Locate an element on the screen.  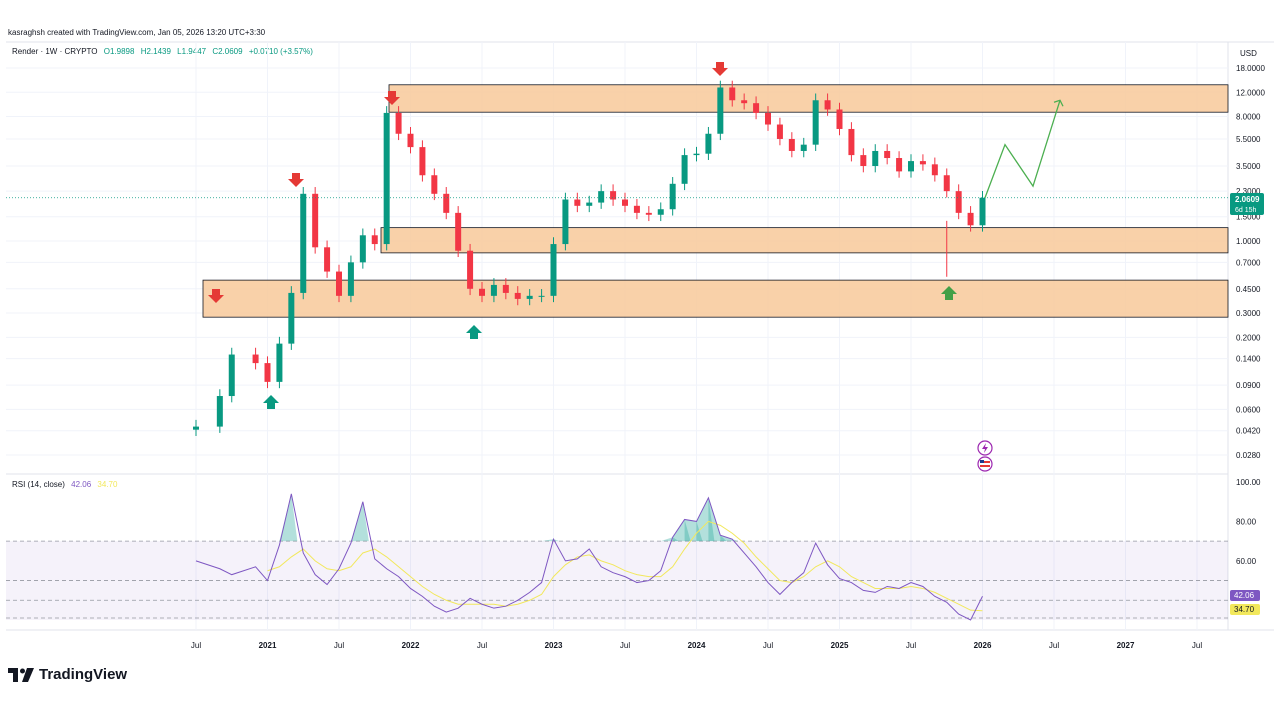
rsi-legend: RSI (14, close) 42.06 34.70 is located at coordinates (64, 484).